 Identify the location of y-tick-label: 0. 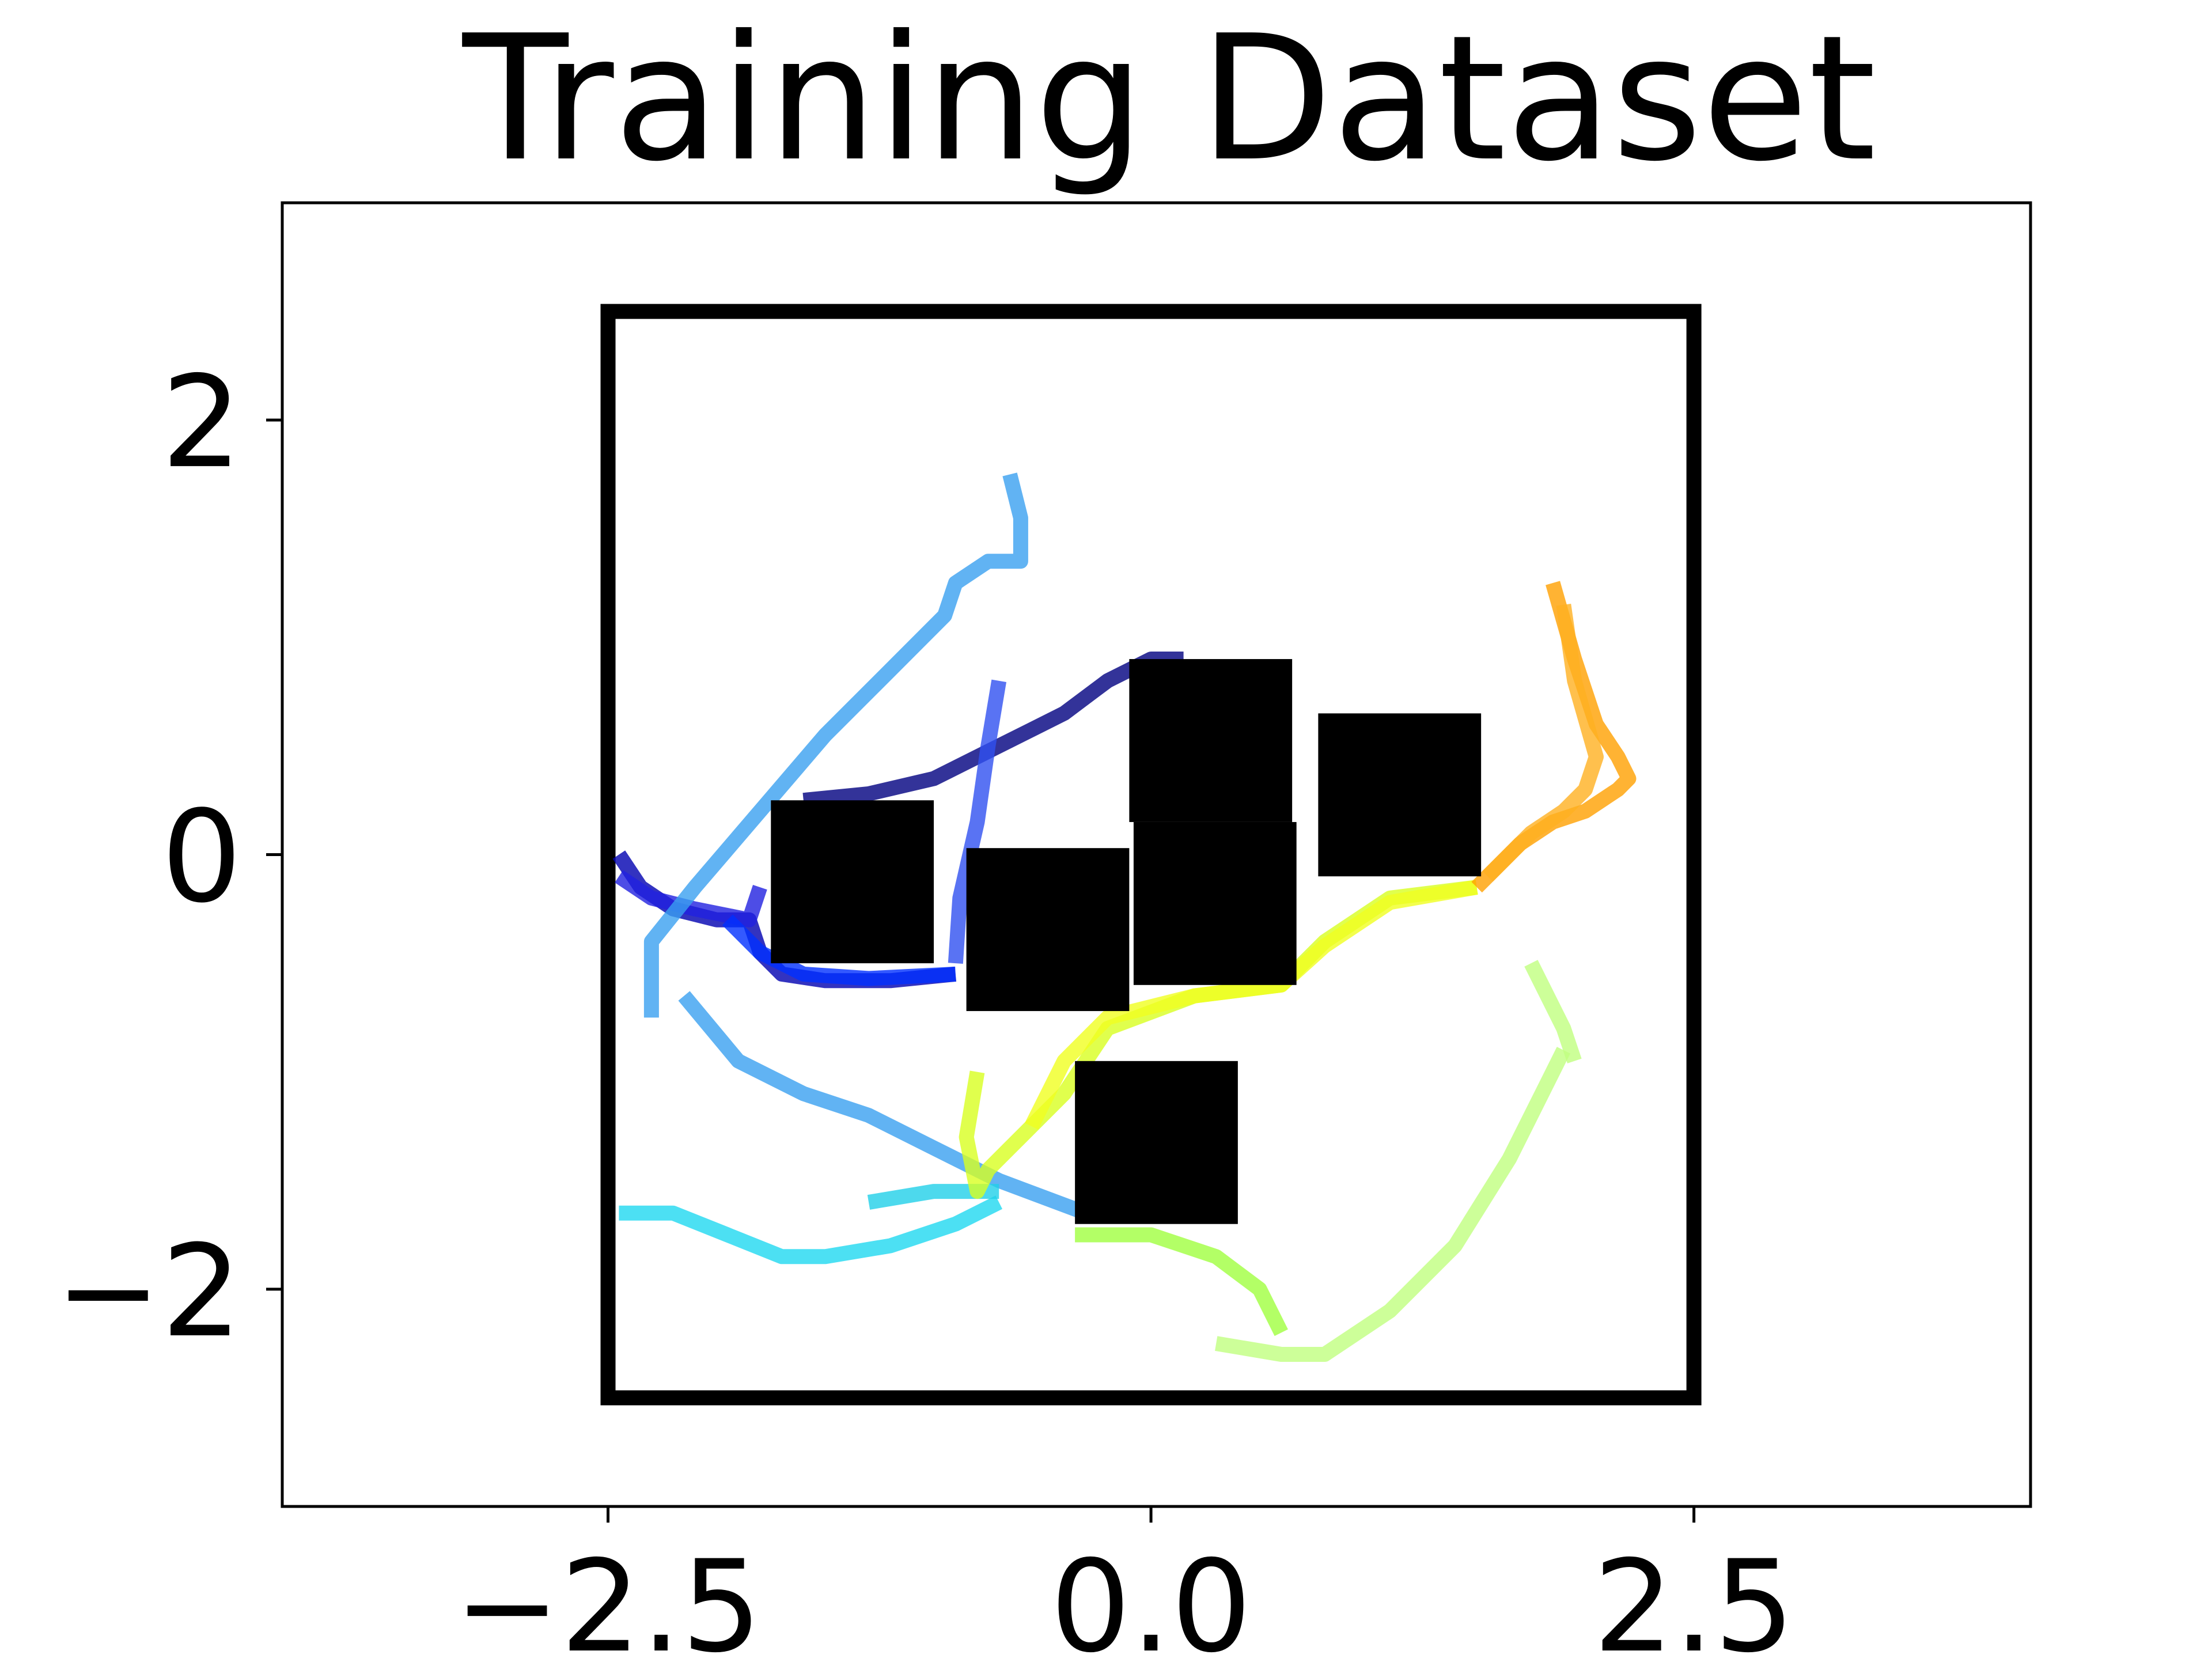
(201, 857).